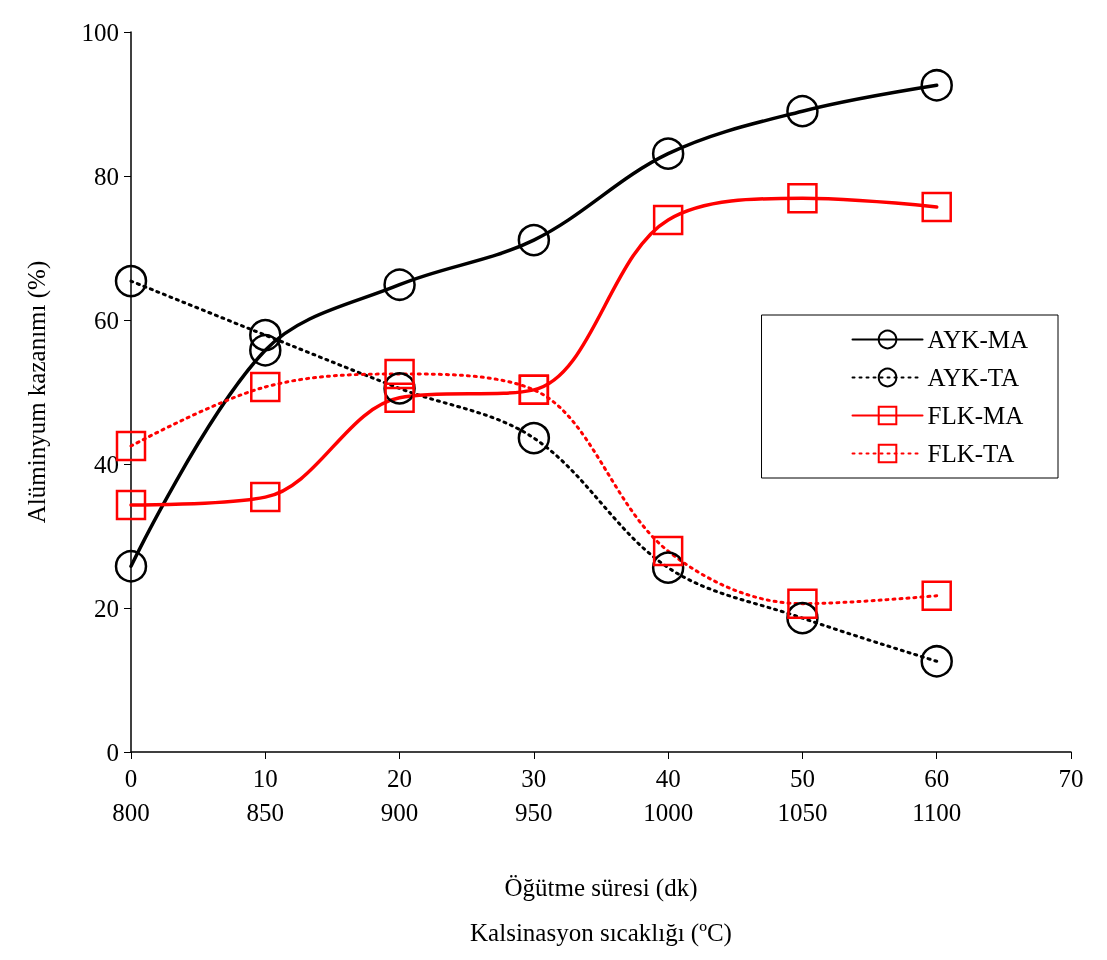 This screenshot has height=960, width=1107. What do you see at coordinates (937, 812) in the screenshot?
I see `x2-tick-label: 1100` at bounding box center [937, 812].